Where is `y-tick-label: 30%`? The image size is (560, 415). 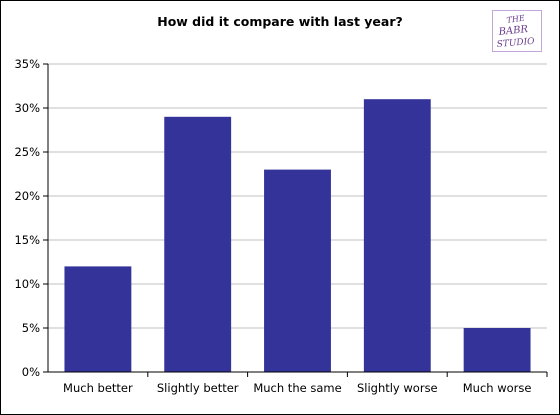 y-tick-label: 30% is located at coordinates (27, 108).